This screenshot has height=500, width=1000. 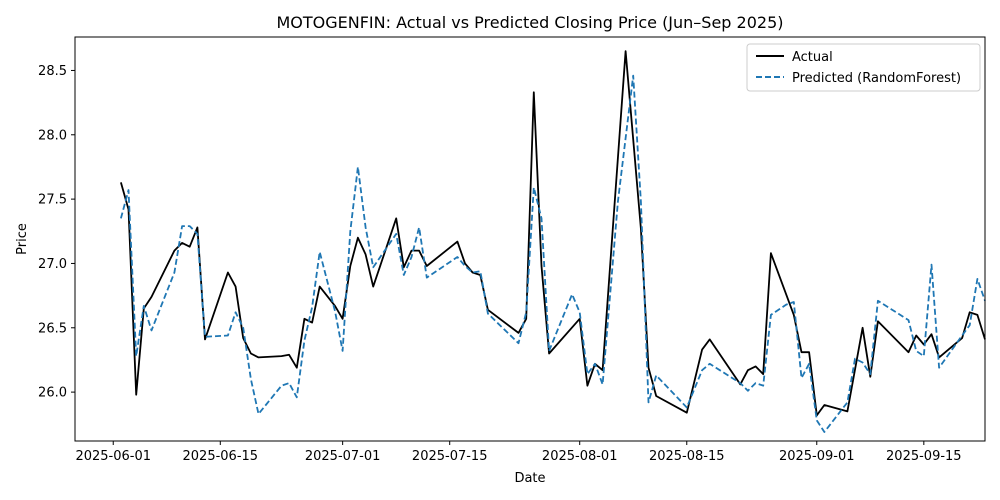 What do you see at coordinates (221, 456) in the screenshot?
I see `x-tick-label: 2025-06-15` at bounding box center [221, 456].